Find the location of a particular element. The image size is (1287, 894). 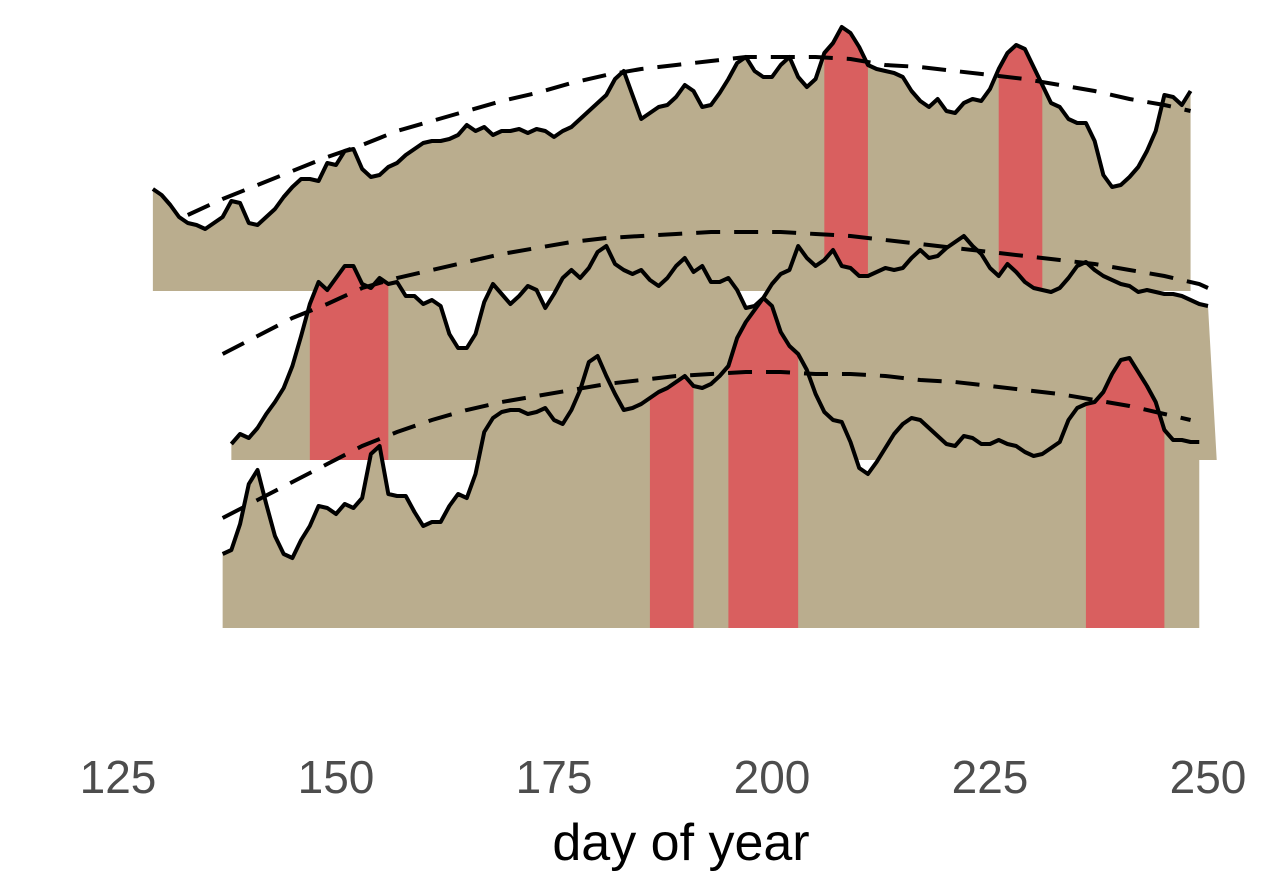

x-tick-label: 250 is located at coordinates (1208, 777).